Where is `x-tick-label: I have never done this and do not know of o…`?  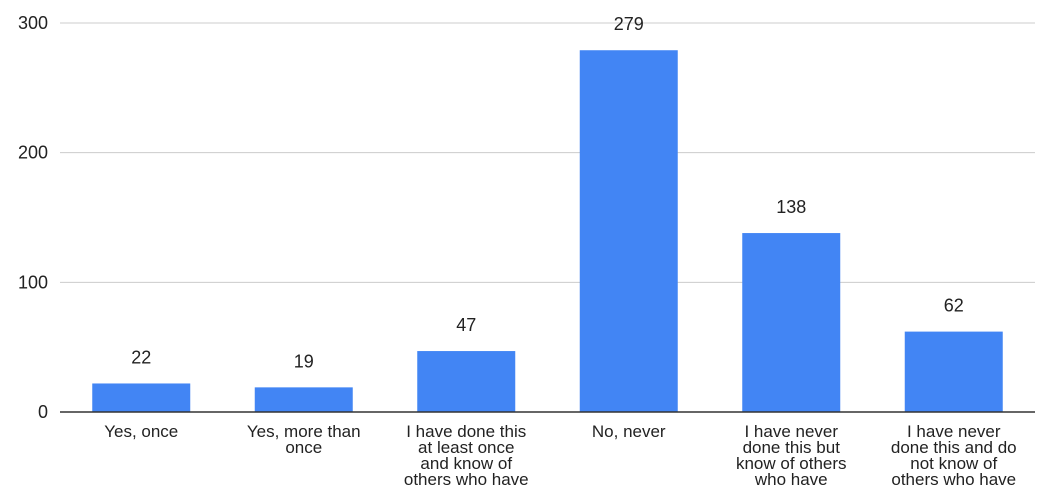
x-tick-label: I have never done this and do not know of o… is located at coordinates (954, 455).